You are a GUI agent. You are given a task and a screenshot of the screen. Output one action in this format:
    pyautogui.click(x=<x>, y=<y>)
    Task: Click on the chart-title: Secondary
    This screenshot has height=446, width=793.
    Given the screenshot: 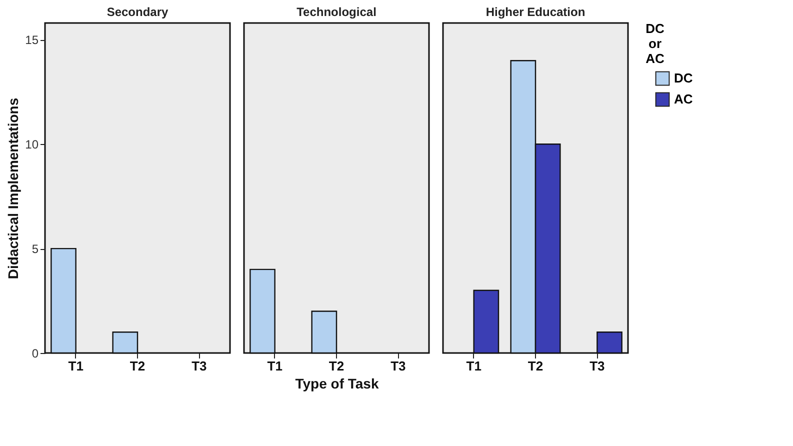 What is the action you would take?
    pyautogui.click(x=137, y=12)
    